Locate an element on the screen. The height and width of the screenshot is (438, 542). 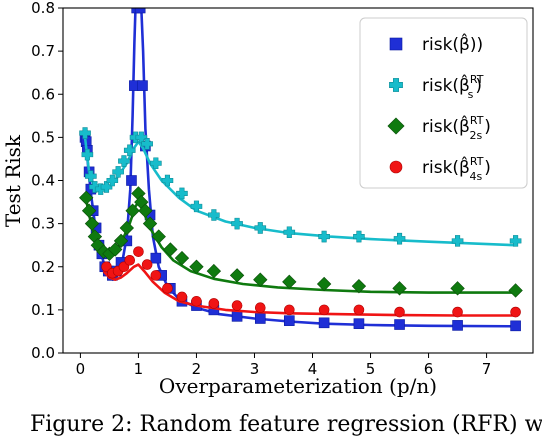
x-axis-title: Overparameterization (p/n) is located at coordinates (298, 386).